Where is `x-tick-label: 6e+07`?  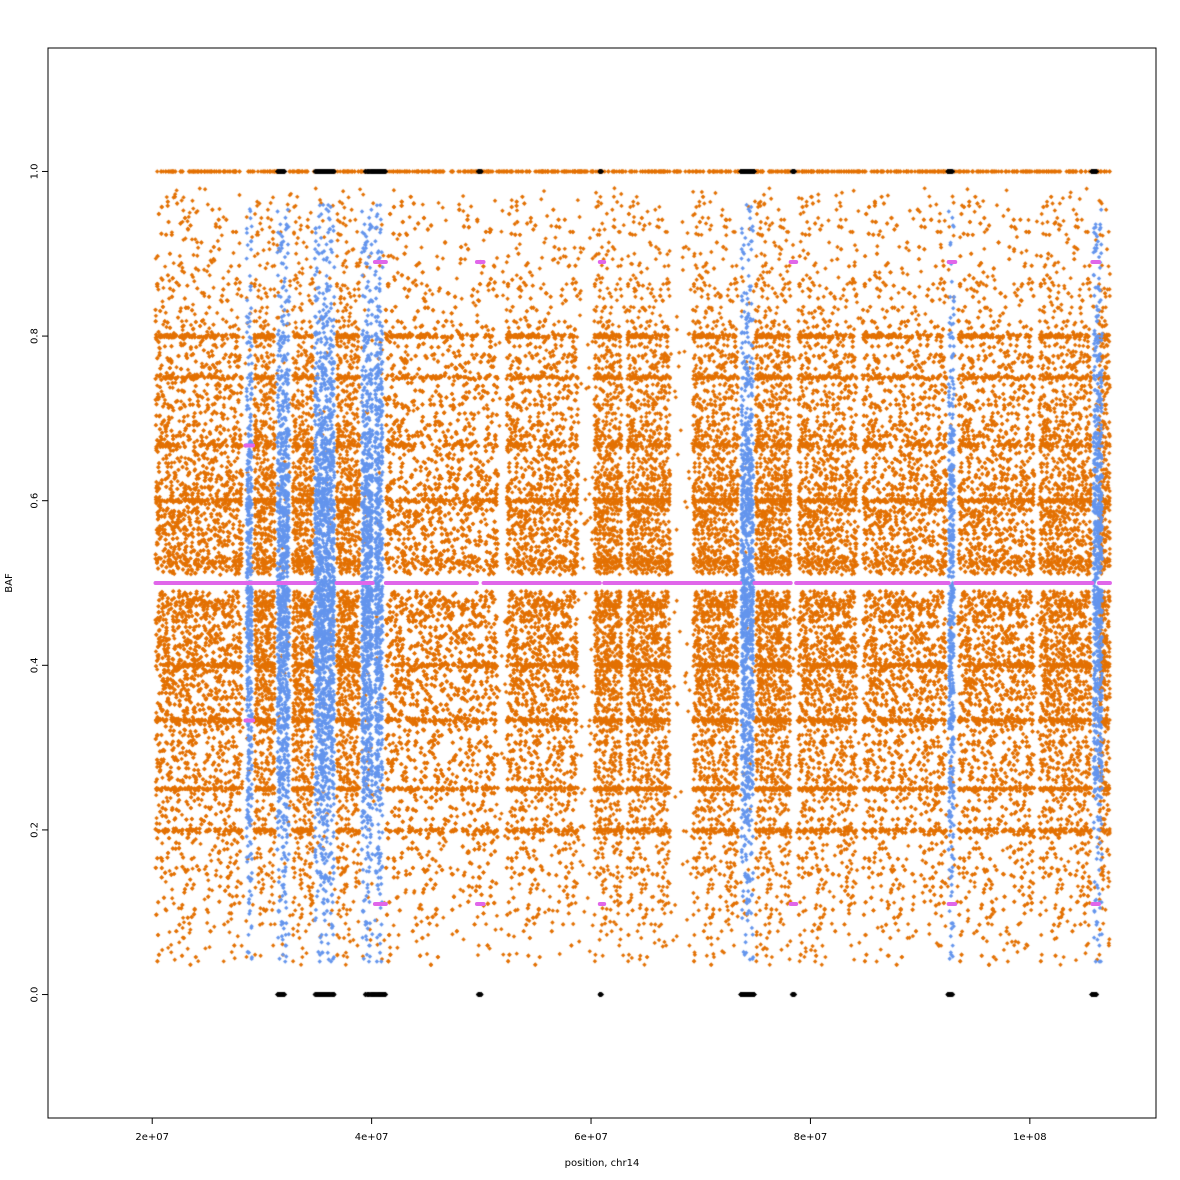
x-tick-label: 6e+07 is located at coordinates (591, 1137).